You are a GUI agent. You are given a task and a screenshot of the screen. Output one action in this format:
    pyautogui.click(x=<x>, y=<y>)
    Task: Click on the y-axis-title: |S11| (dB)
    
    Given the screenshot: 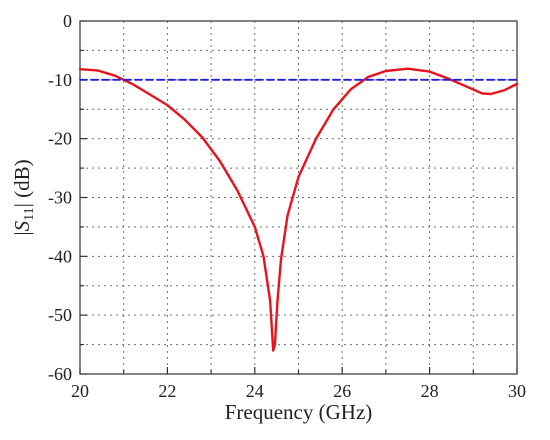 What is the action you would take?
    pyautogui.click(x=23, y=197)
    